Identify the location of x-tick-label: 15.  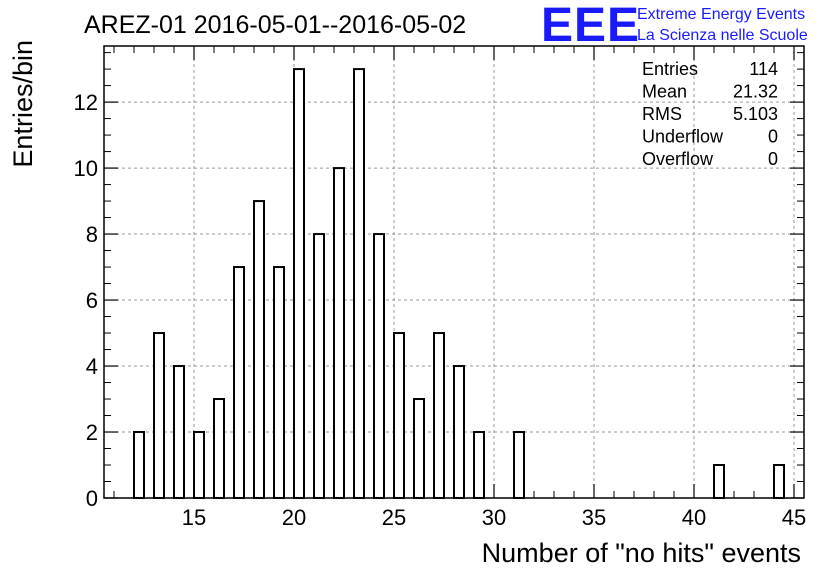
(194, 517).